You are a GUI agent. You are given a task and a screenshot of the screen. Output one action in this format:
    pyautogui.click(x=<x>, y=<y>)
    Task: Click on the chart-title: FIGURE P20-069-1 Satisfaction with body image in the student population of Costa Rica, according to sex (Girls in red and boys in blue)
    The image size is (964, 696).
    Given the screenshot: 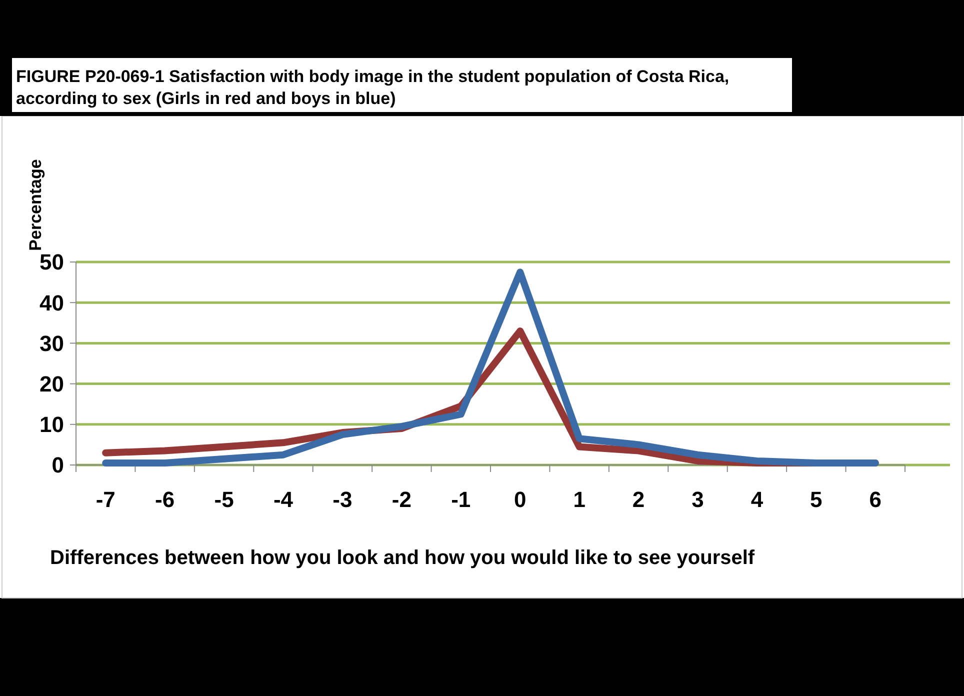 What is the action you would take?
    pyautogui.click(x=373, y=87)
    